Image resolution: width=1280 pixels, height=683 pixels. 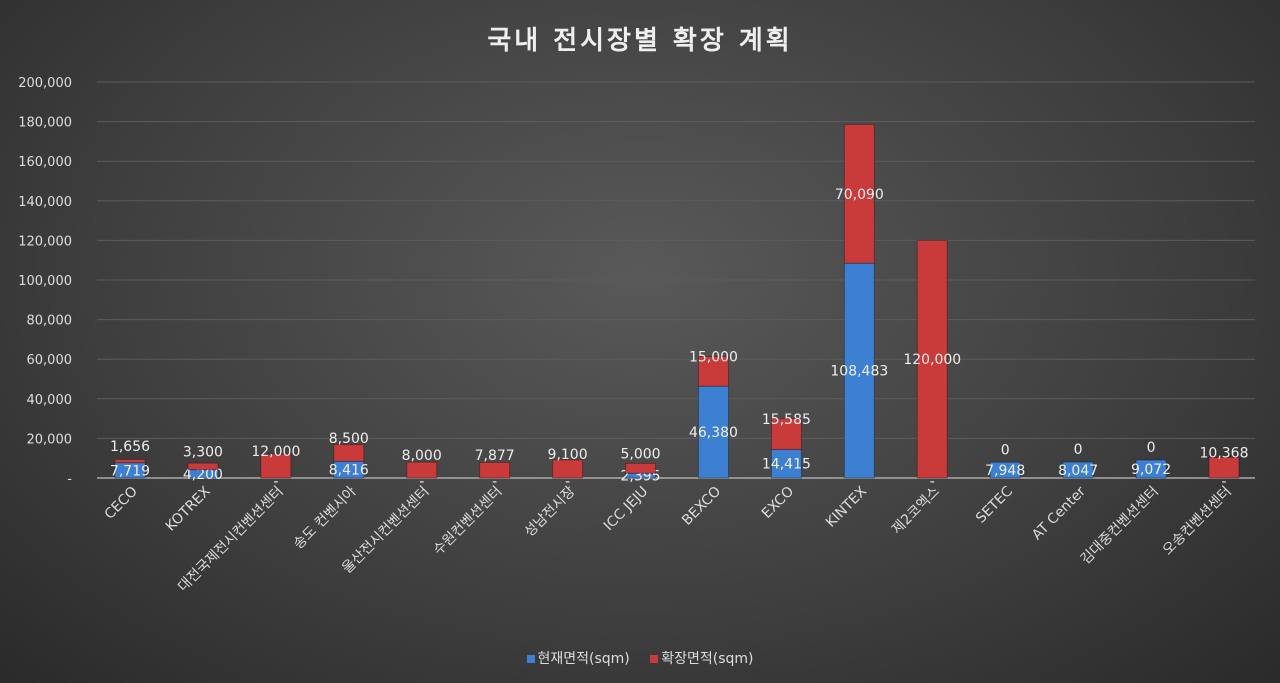 What do you see at coordinates (422, 456) in the screenshot?
I see `data-label: 8,000` at bounding box center [422, 456].